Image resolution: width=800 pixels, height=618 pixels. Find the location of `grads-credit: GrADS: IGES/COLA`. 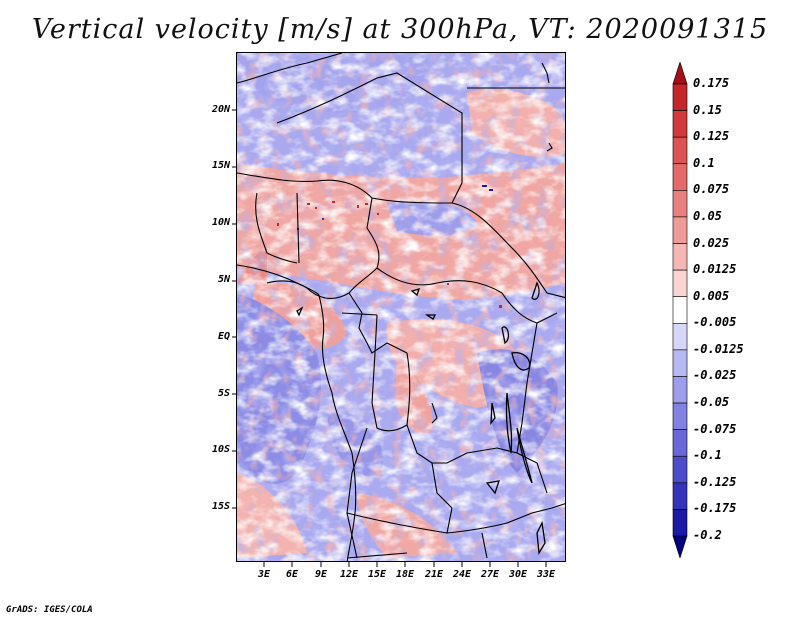

grads-credit: GrADS: IGES/COLA is located at coordinates (49, 610).